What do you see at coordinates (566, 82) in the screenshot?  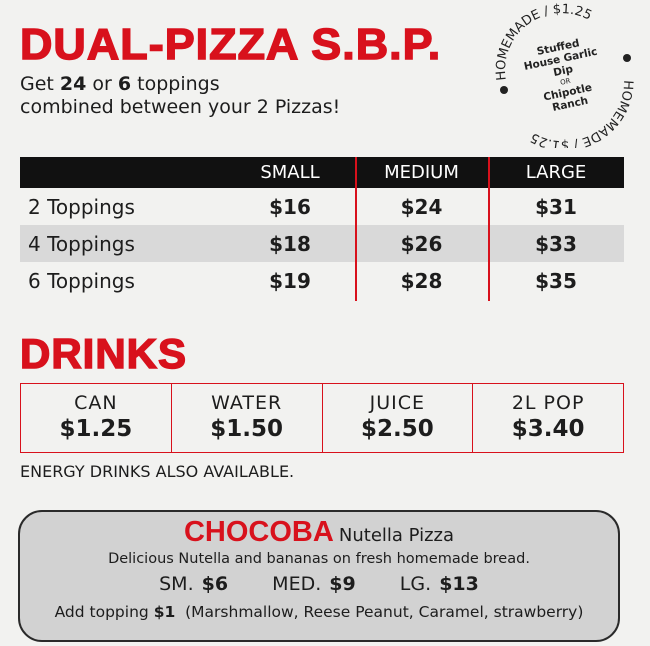 I see `badge-or: OR` at bounding box center [566, 82].